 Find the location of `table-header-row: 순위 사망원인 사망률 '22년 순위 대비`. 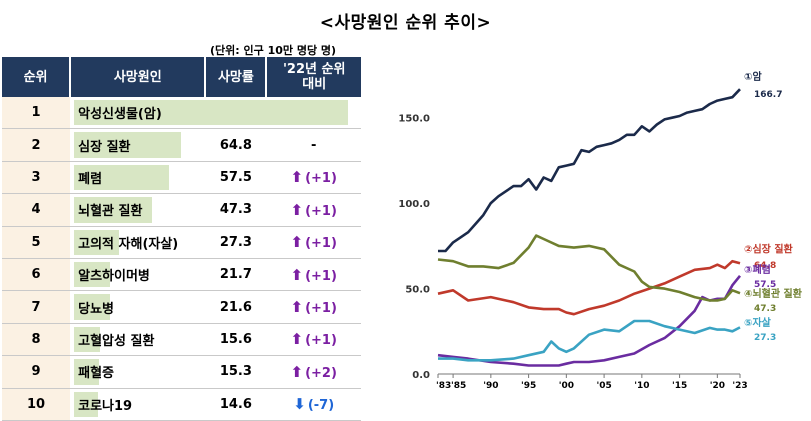

table-header-row: 순위 사망원인 사망률 '22년 순위 대비 is located at coordinates (181, 77).